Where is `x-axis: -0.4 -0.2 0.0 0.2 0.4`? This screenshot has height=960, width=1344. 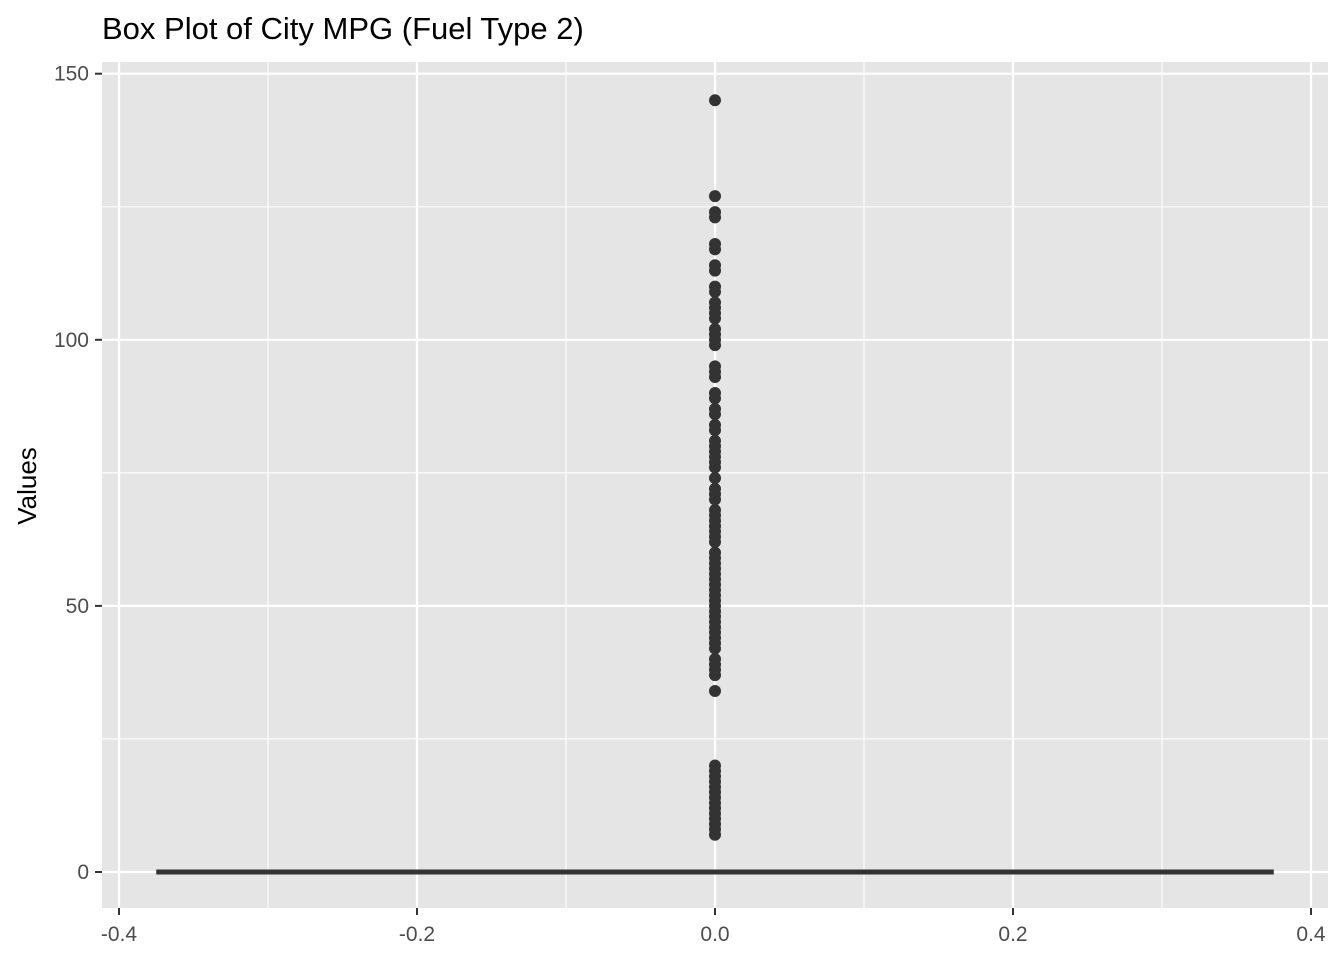 x-axis: -0.4 -0.2 0.0 0.2 0.4 is located at coordinates (713, 927).